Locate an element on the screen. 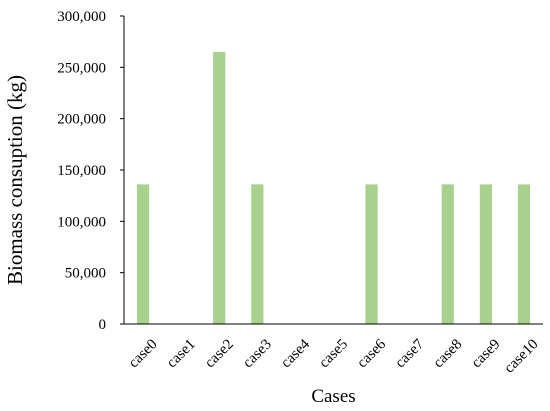 This screenshot has height=411, width=550. x-tick-label-case9: case9 is located at coordinates (486, 353).